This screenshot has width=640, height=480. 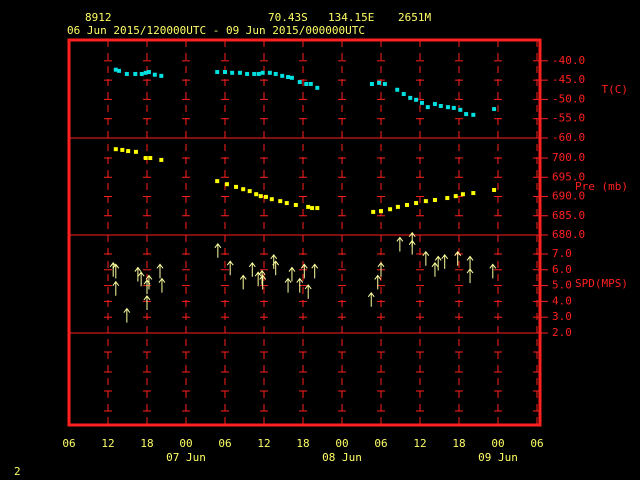 What do you see at coordinates (186, 457) in the screenshot?
I see `day-label: 07 Jun` at bounding box center [186, 457].